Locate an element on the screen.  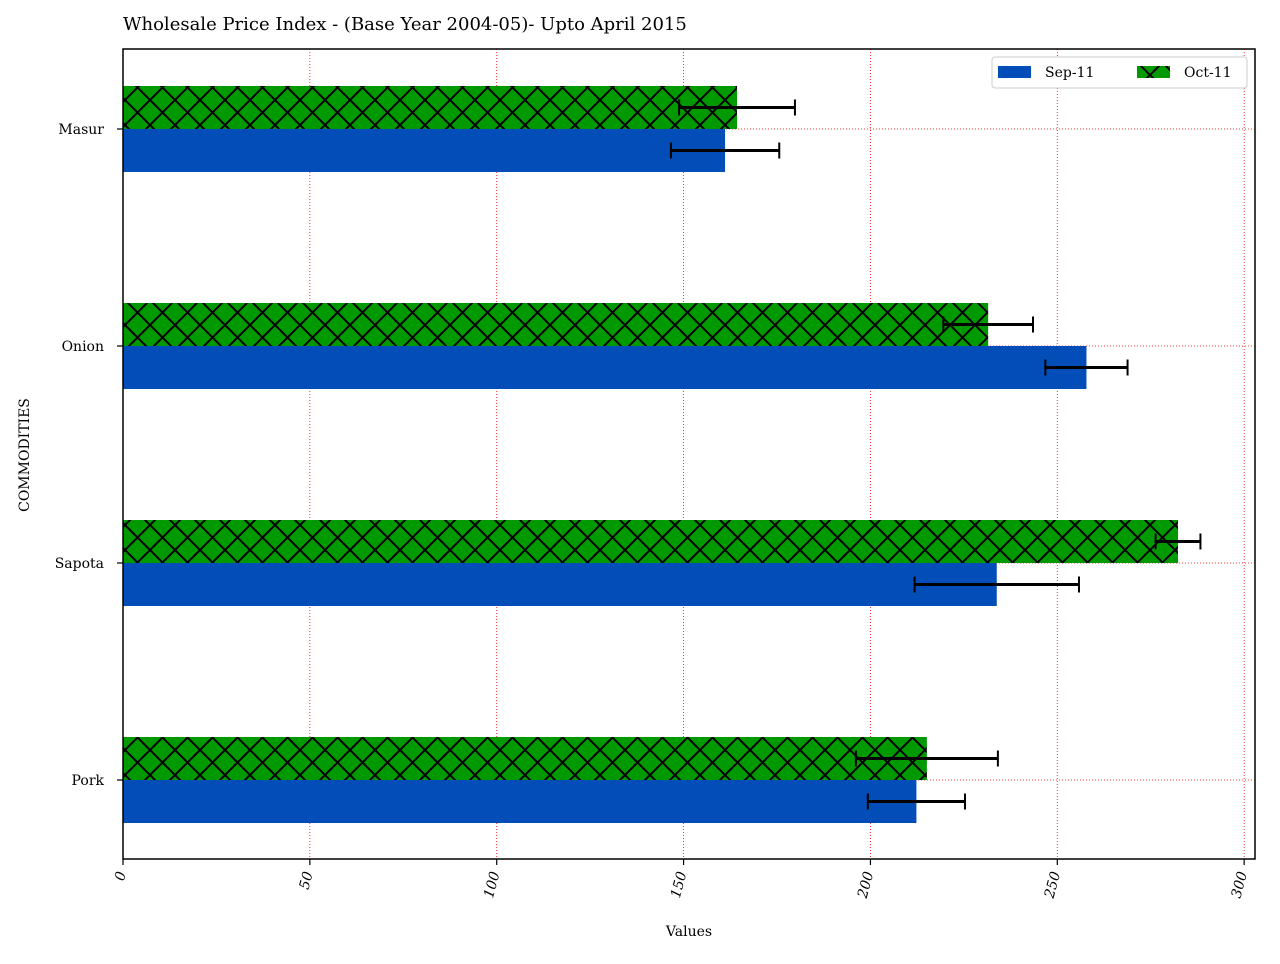
x-tick-label: 300 is located at coordinates (1240, 885).